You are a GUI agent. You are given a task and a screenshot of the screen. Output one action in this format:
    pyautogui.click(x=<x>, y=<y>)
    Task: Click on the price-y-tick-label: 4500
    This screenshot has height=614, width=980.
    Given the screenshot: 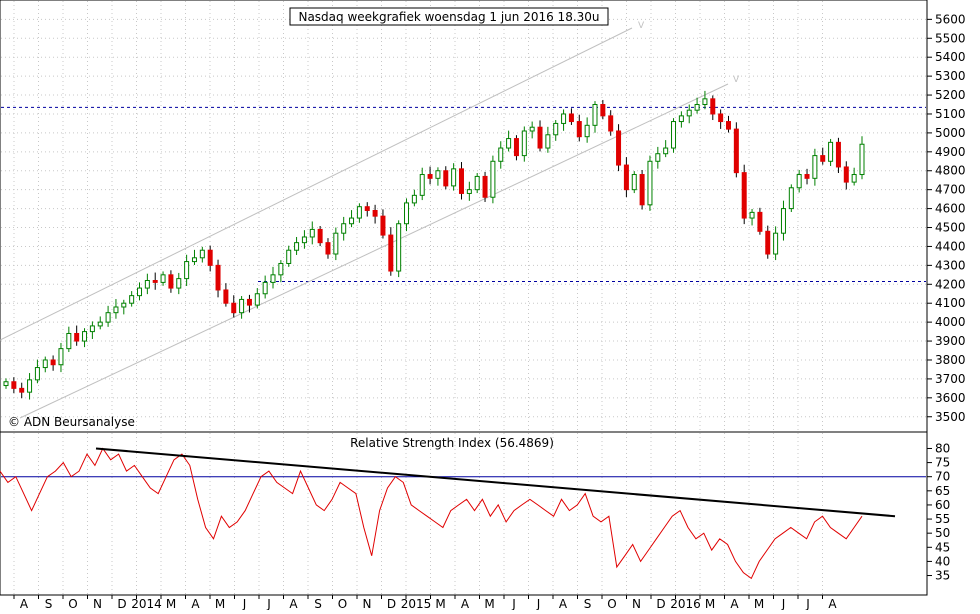 What is the action you would take?
    pyautogui.click(x=950, y=228)
    